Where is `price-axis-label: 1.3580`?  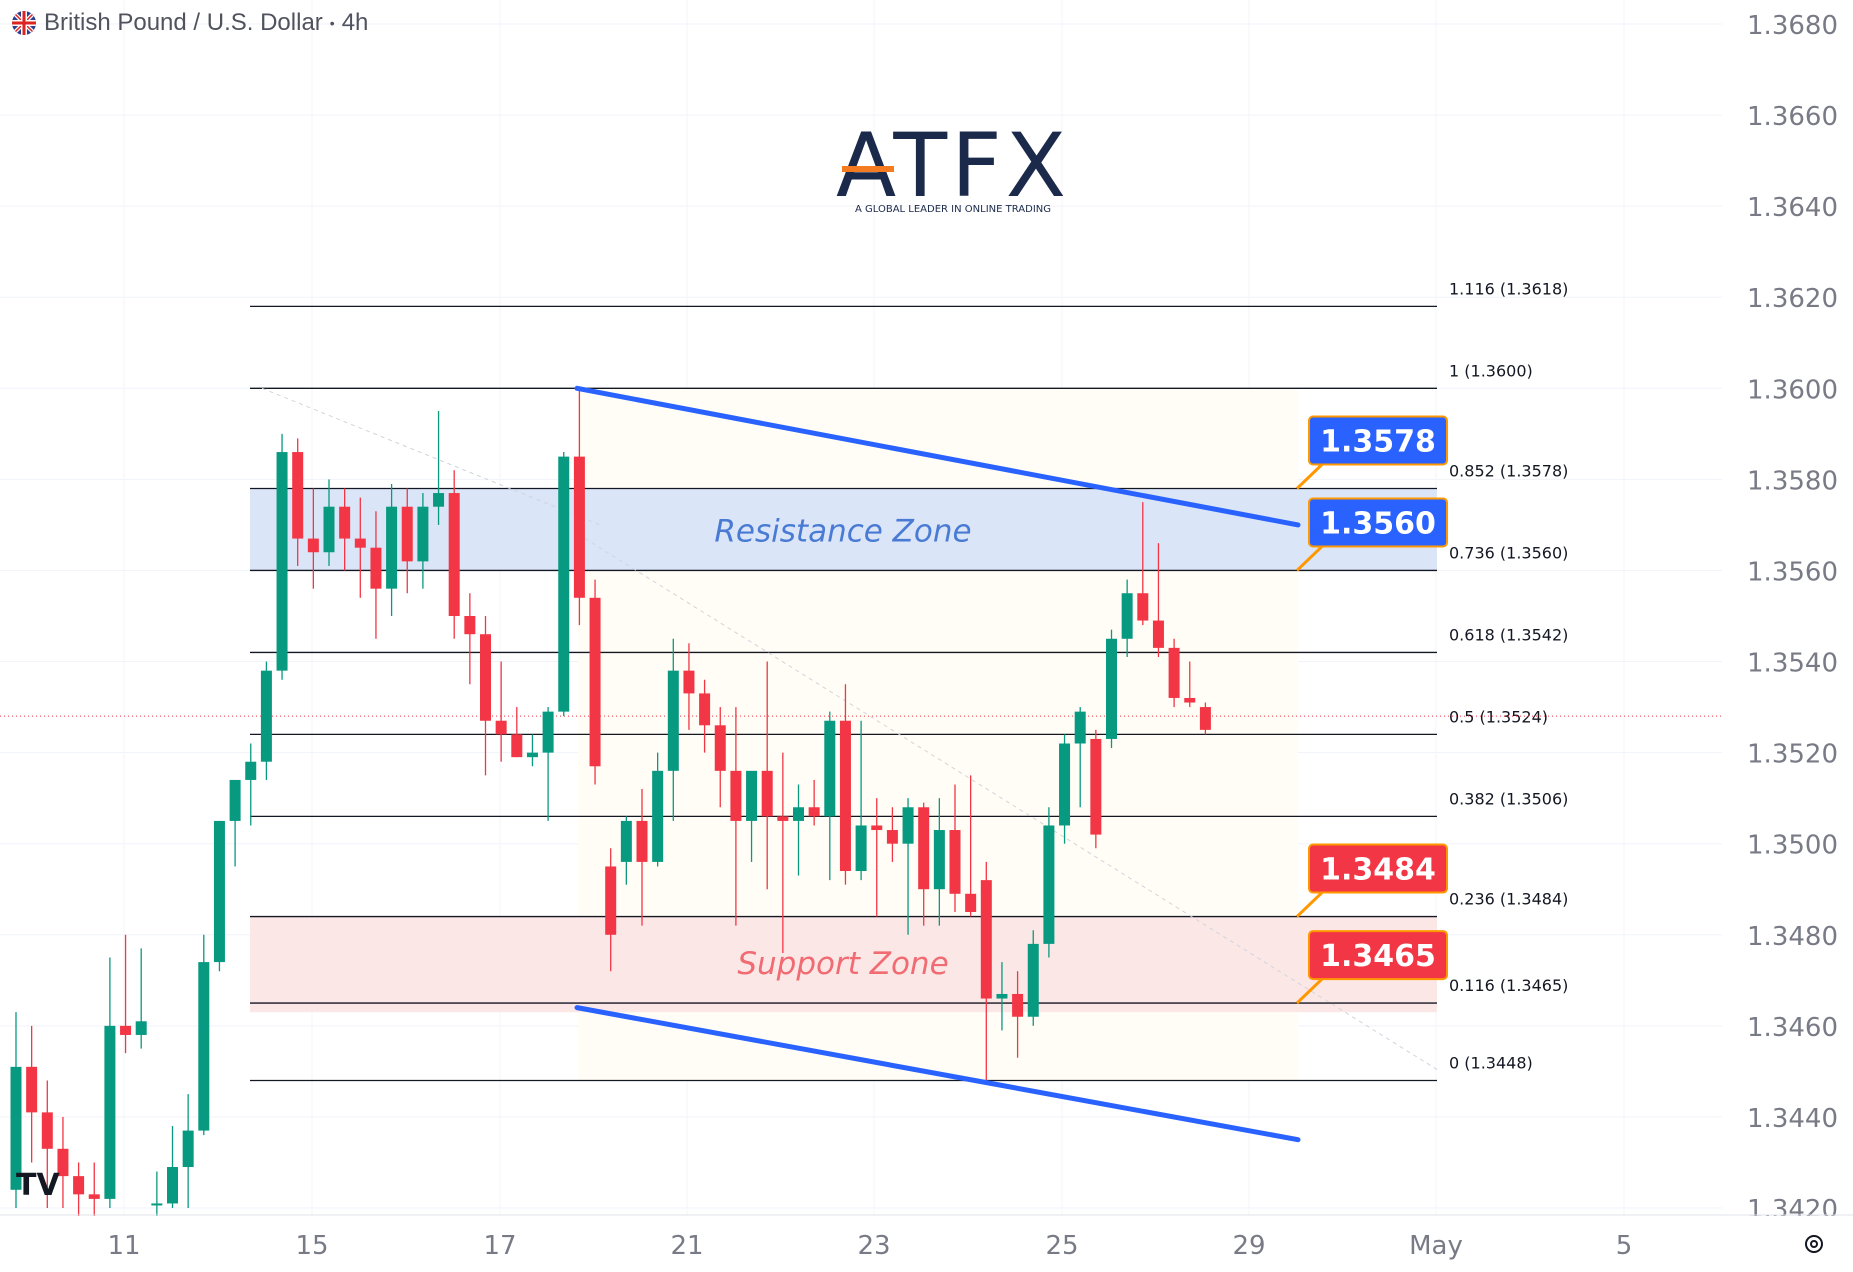
price-axis-label: 1.3580 is located at coordinates (1792, 481).